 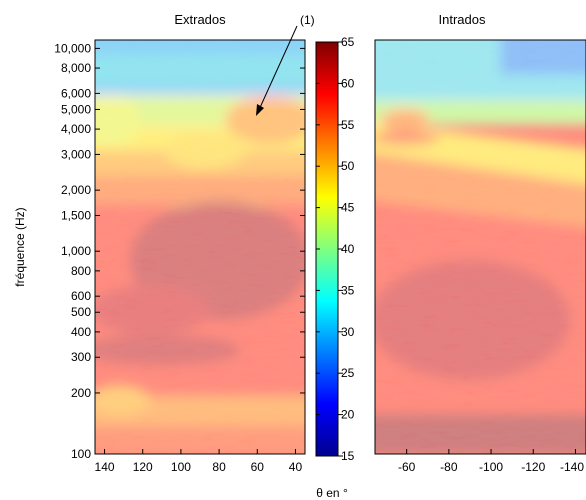 I want to click on y-tick-label: 400, so click(x=81, y=332).